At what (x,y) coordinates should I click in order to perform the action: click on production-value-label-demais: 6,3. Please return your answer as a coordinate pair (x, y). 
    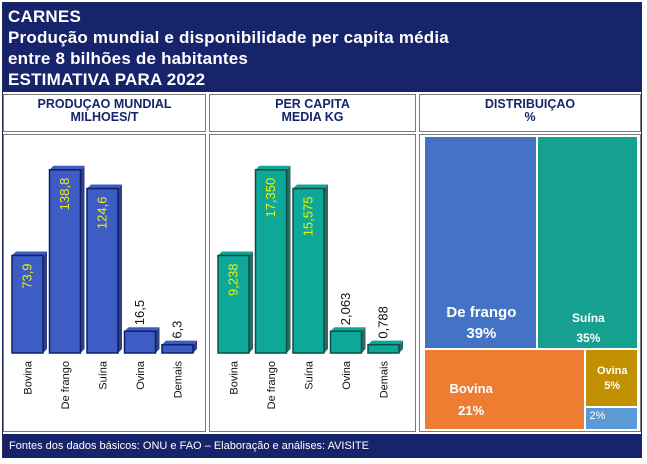
    Looking at the image, I should click on (177, 330).